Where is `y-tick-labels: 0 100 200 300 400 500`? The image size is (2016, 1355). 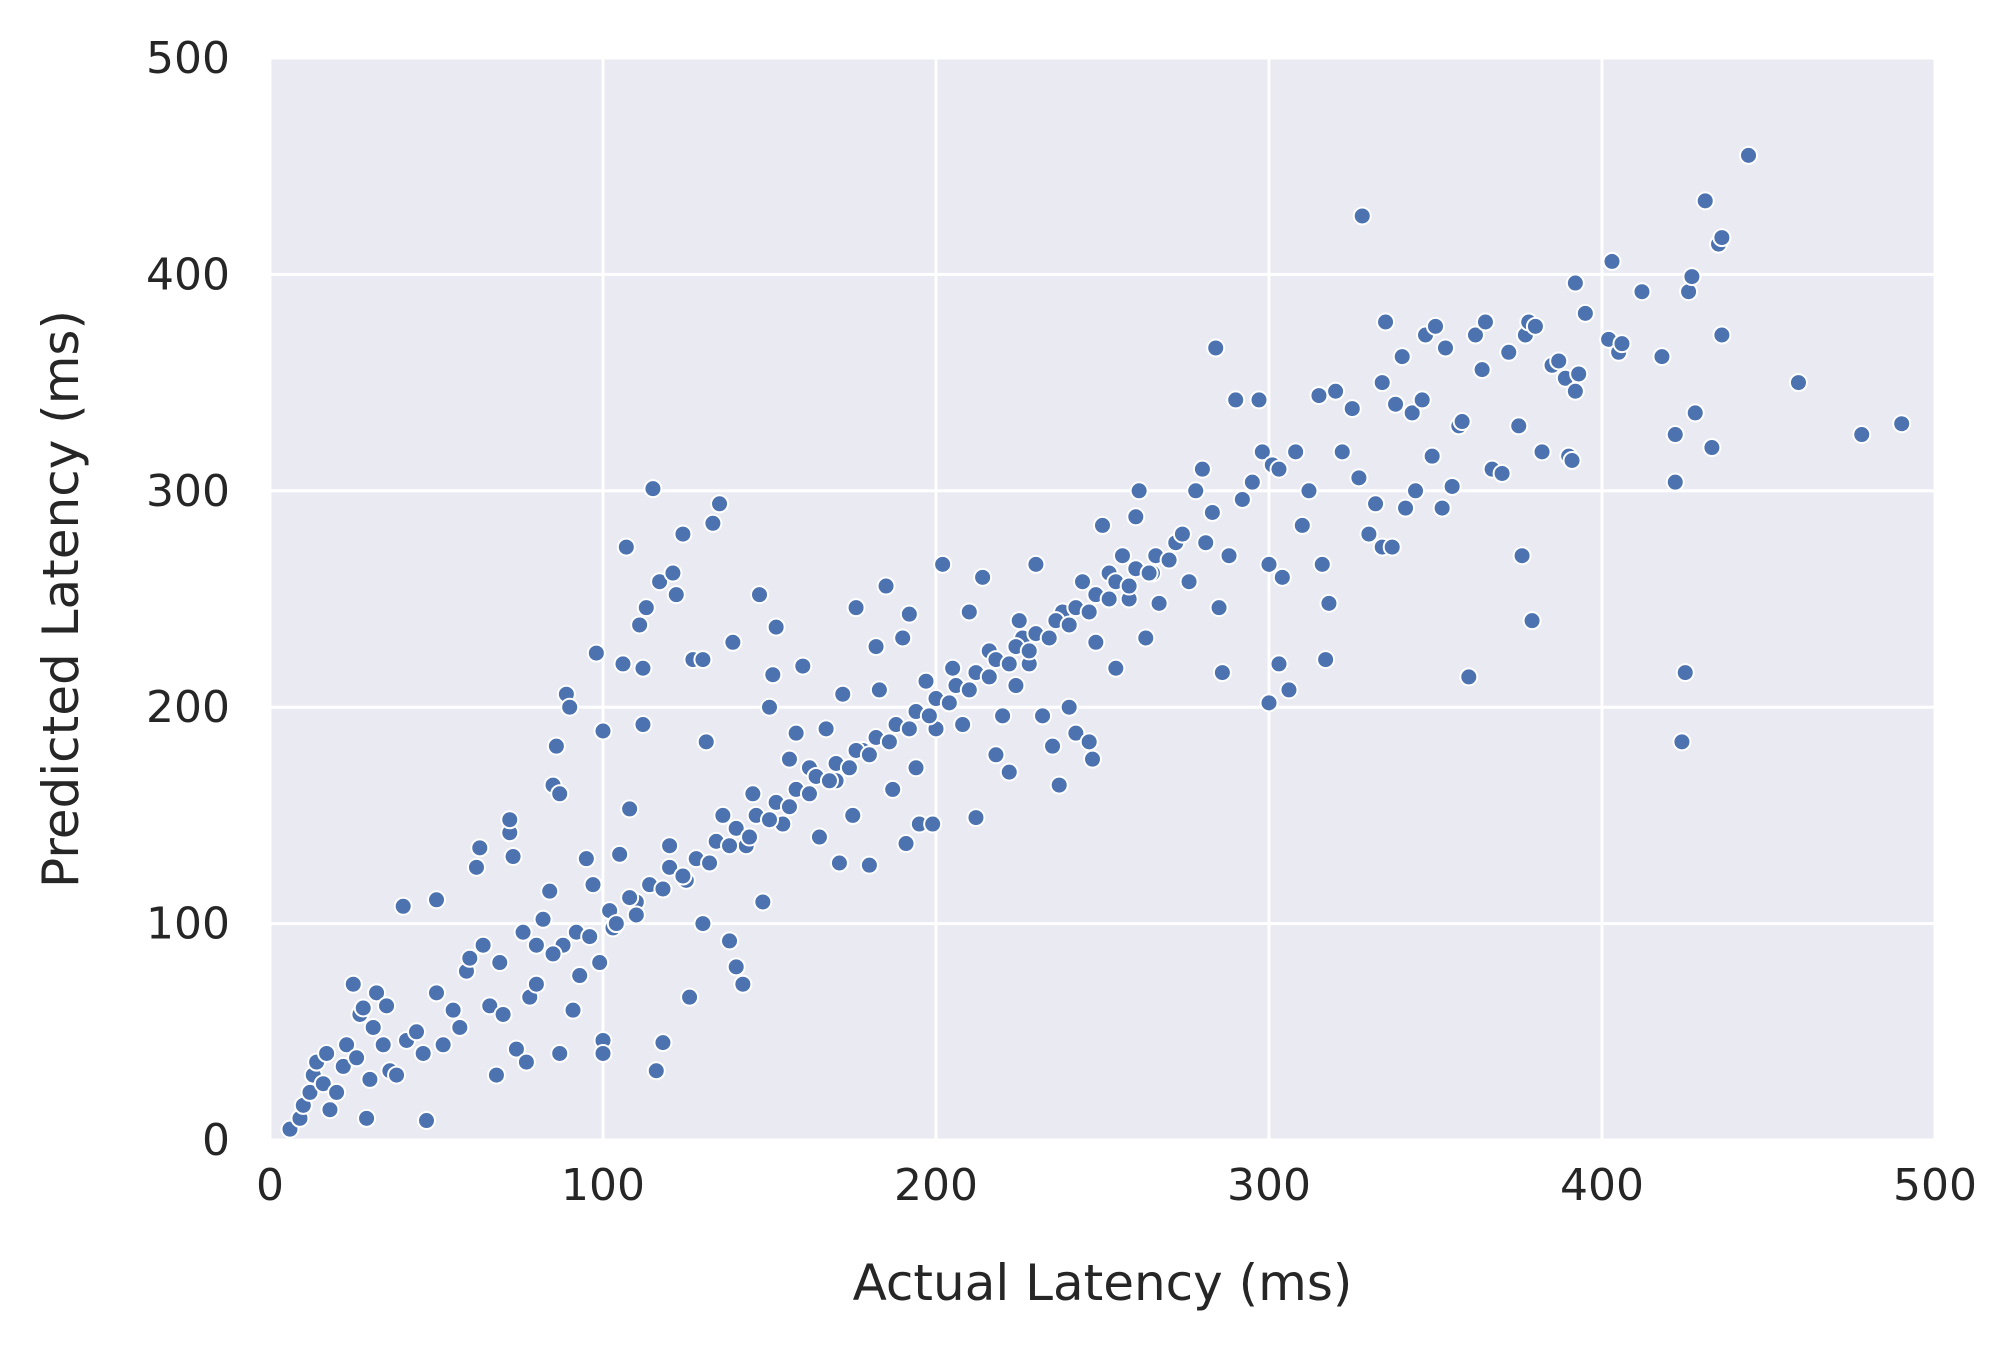 y-tick-labels: 0 100 200 300 400 500 is located at coordinates (188, 599).